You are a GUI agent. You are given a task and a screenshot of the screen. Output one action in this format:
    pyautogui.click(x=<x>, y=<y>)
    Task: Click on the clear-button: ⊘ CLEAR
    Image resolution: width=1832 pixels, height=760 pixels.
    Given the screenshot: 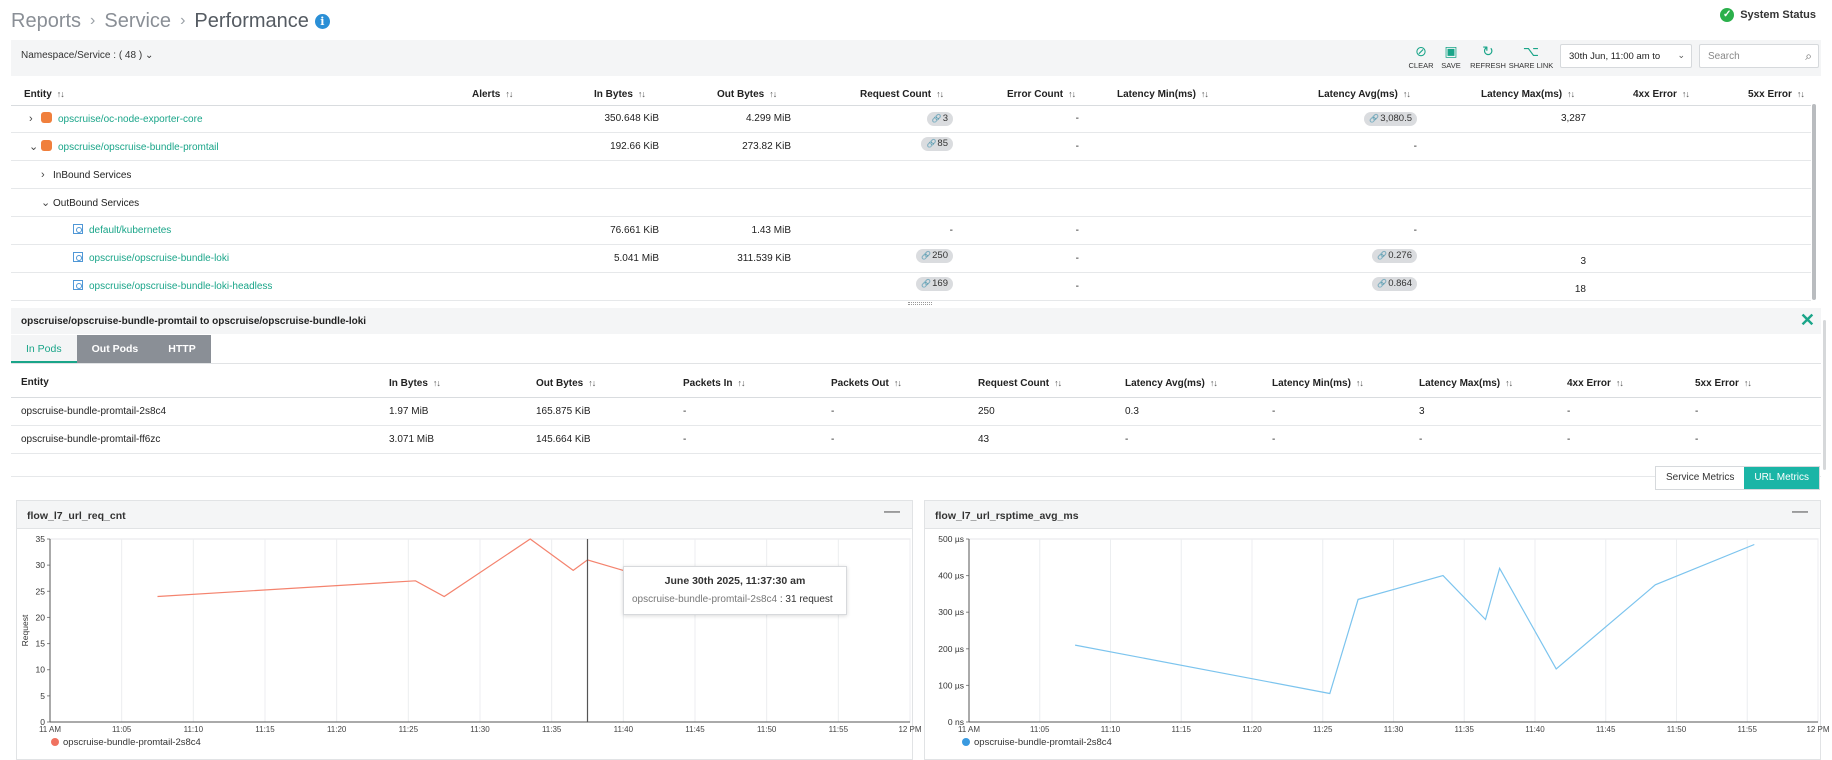 What is the action you would take?
    pyautogui.click(x=1421, y=56)
    